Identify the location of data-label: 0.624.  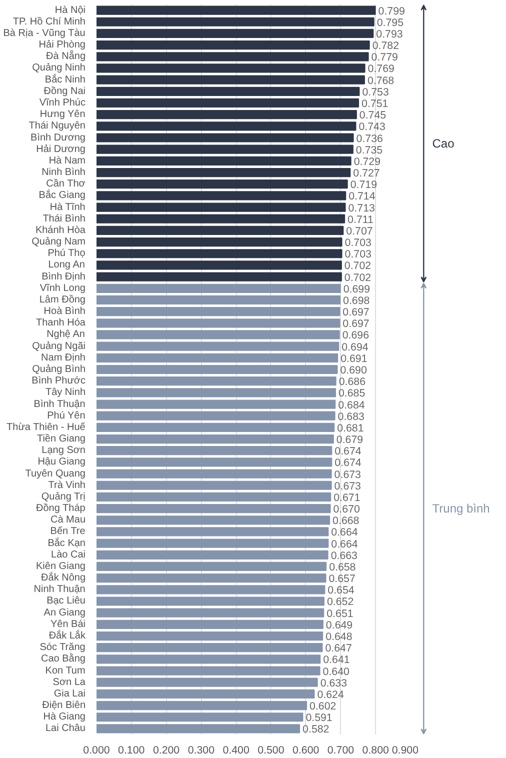
(330, 694).